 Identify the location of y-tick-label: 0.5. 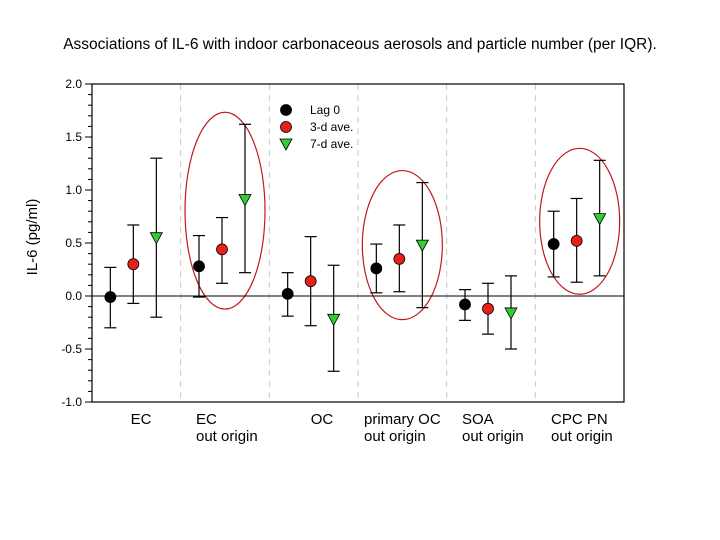
(73, 243).